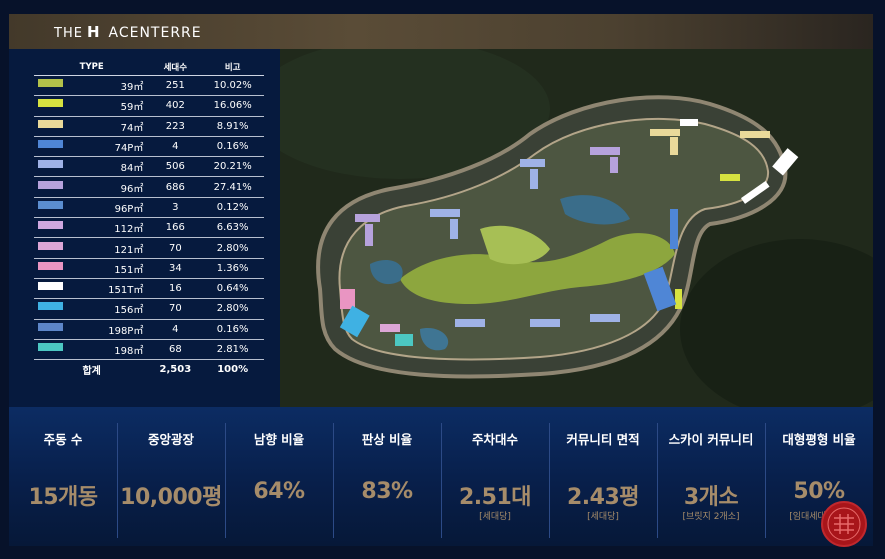 This screenshot has height=559, width=885. Describe the element at coordinates (149, 370) in the screenshot. I see `total-row: 합계 2,503 100%` at that location.